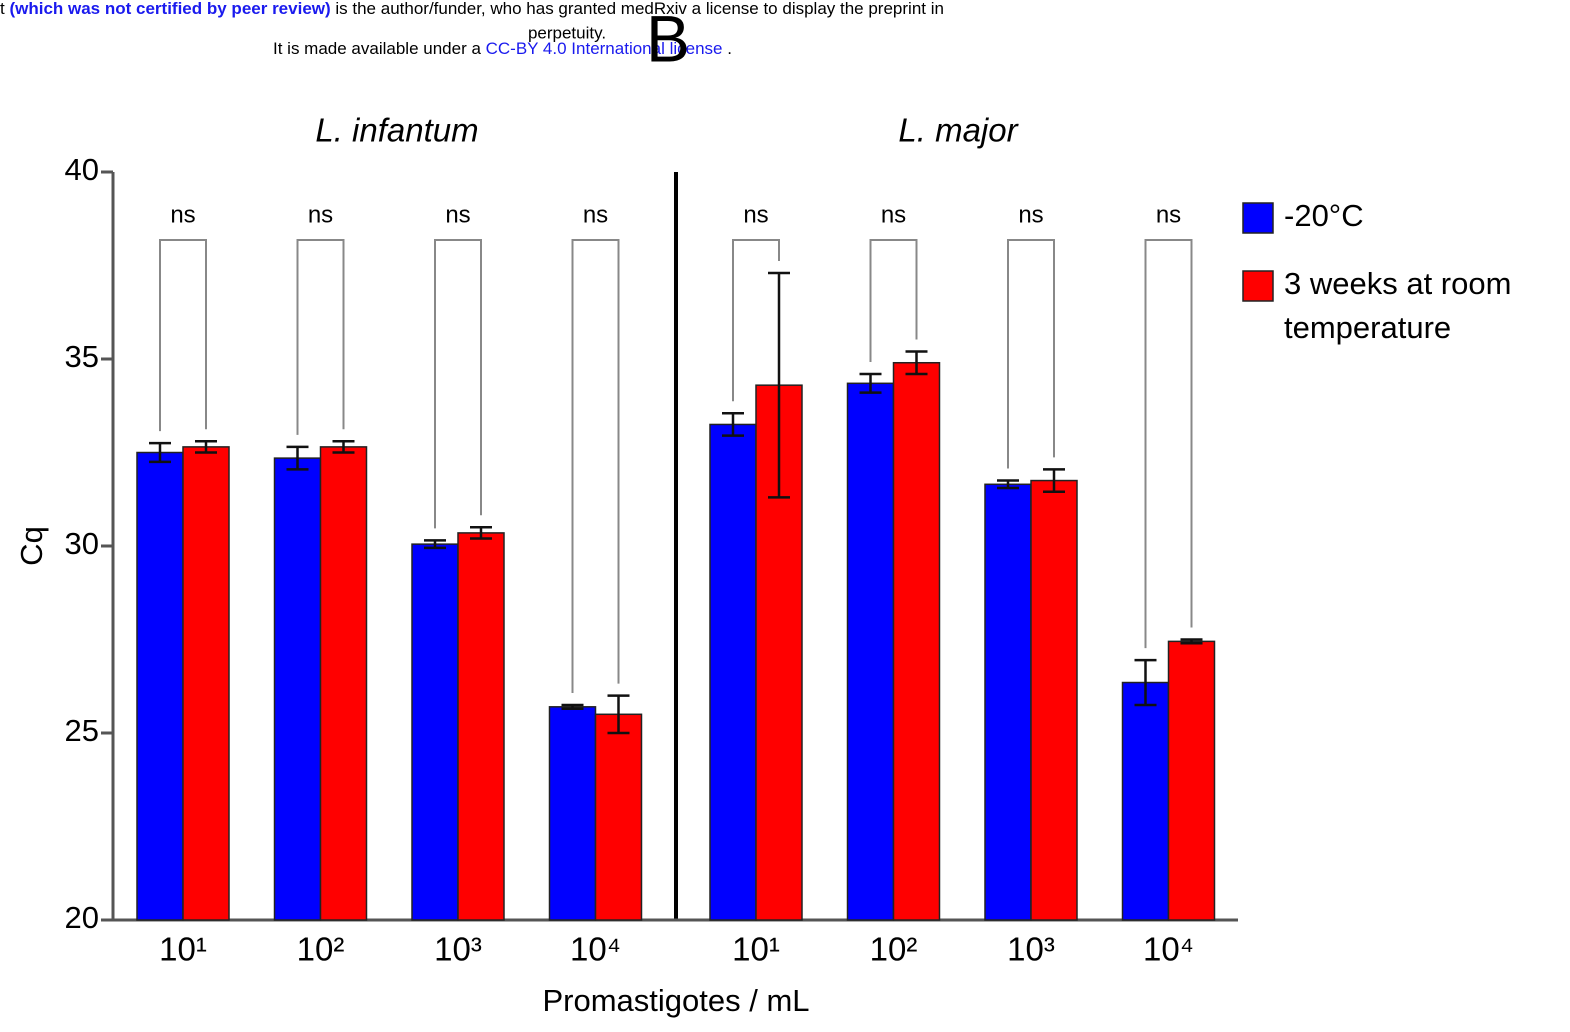 This screenshot has width=1570, height=1032. I want to click on group-label: L. infantum, so click(396, 130).